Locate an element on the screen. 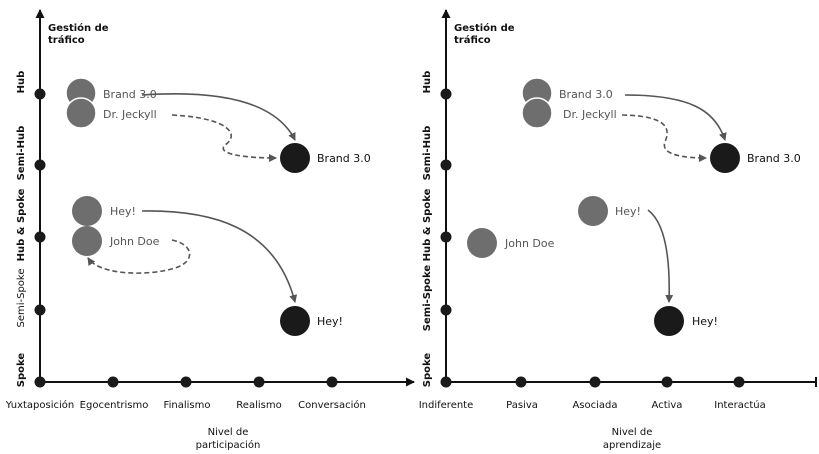 The image size is (819, 454). left-y-label-semi-spoke: Semi-Spoke is located at coordinates (21, 297).